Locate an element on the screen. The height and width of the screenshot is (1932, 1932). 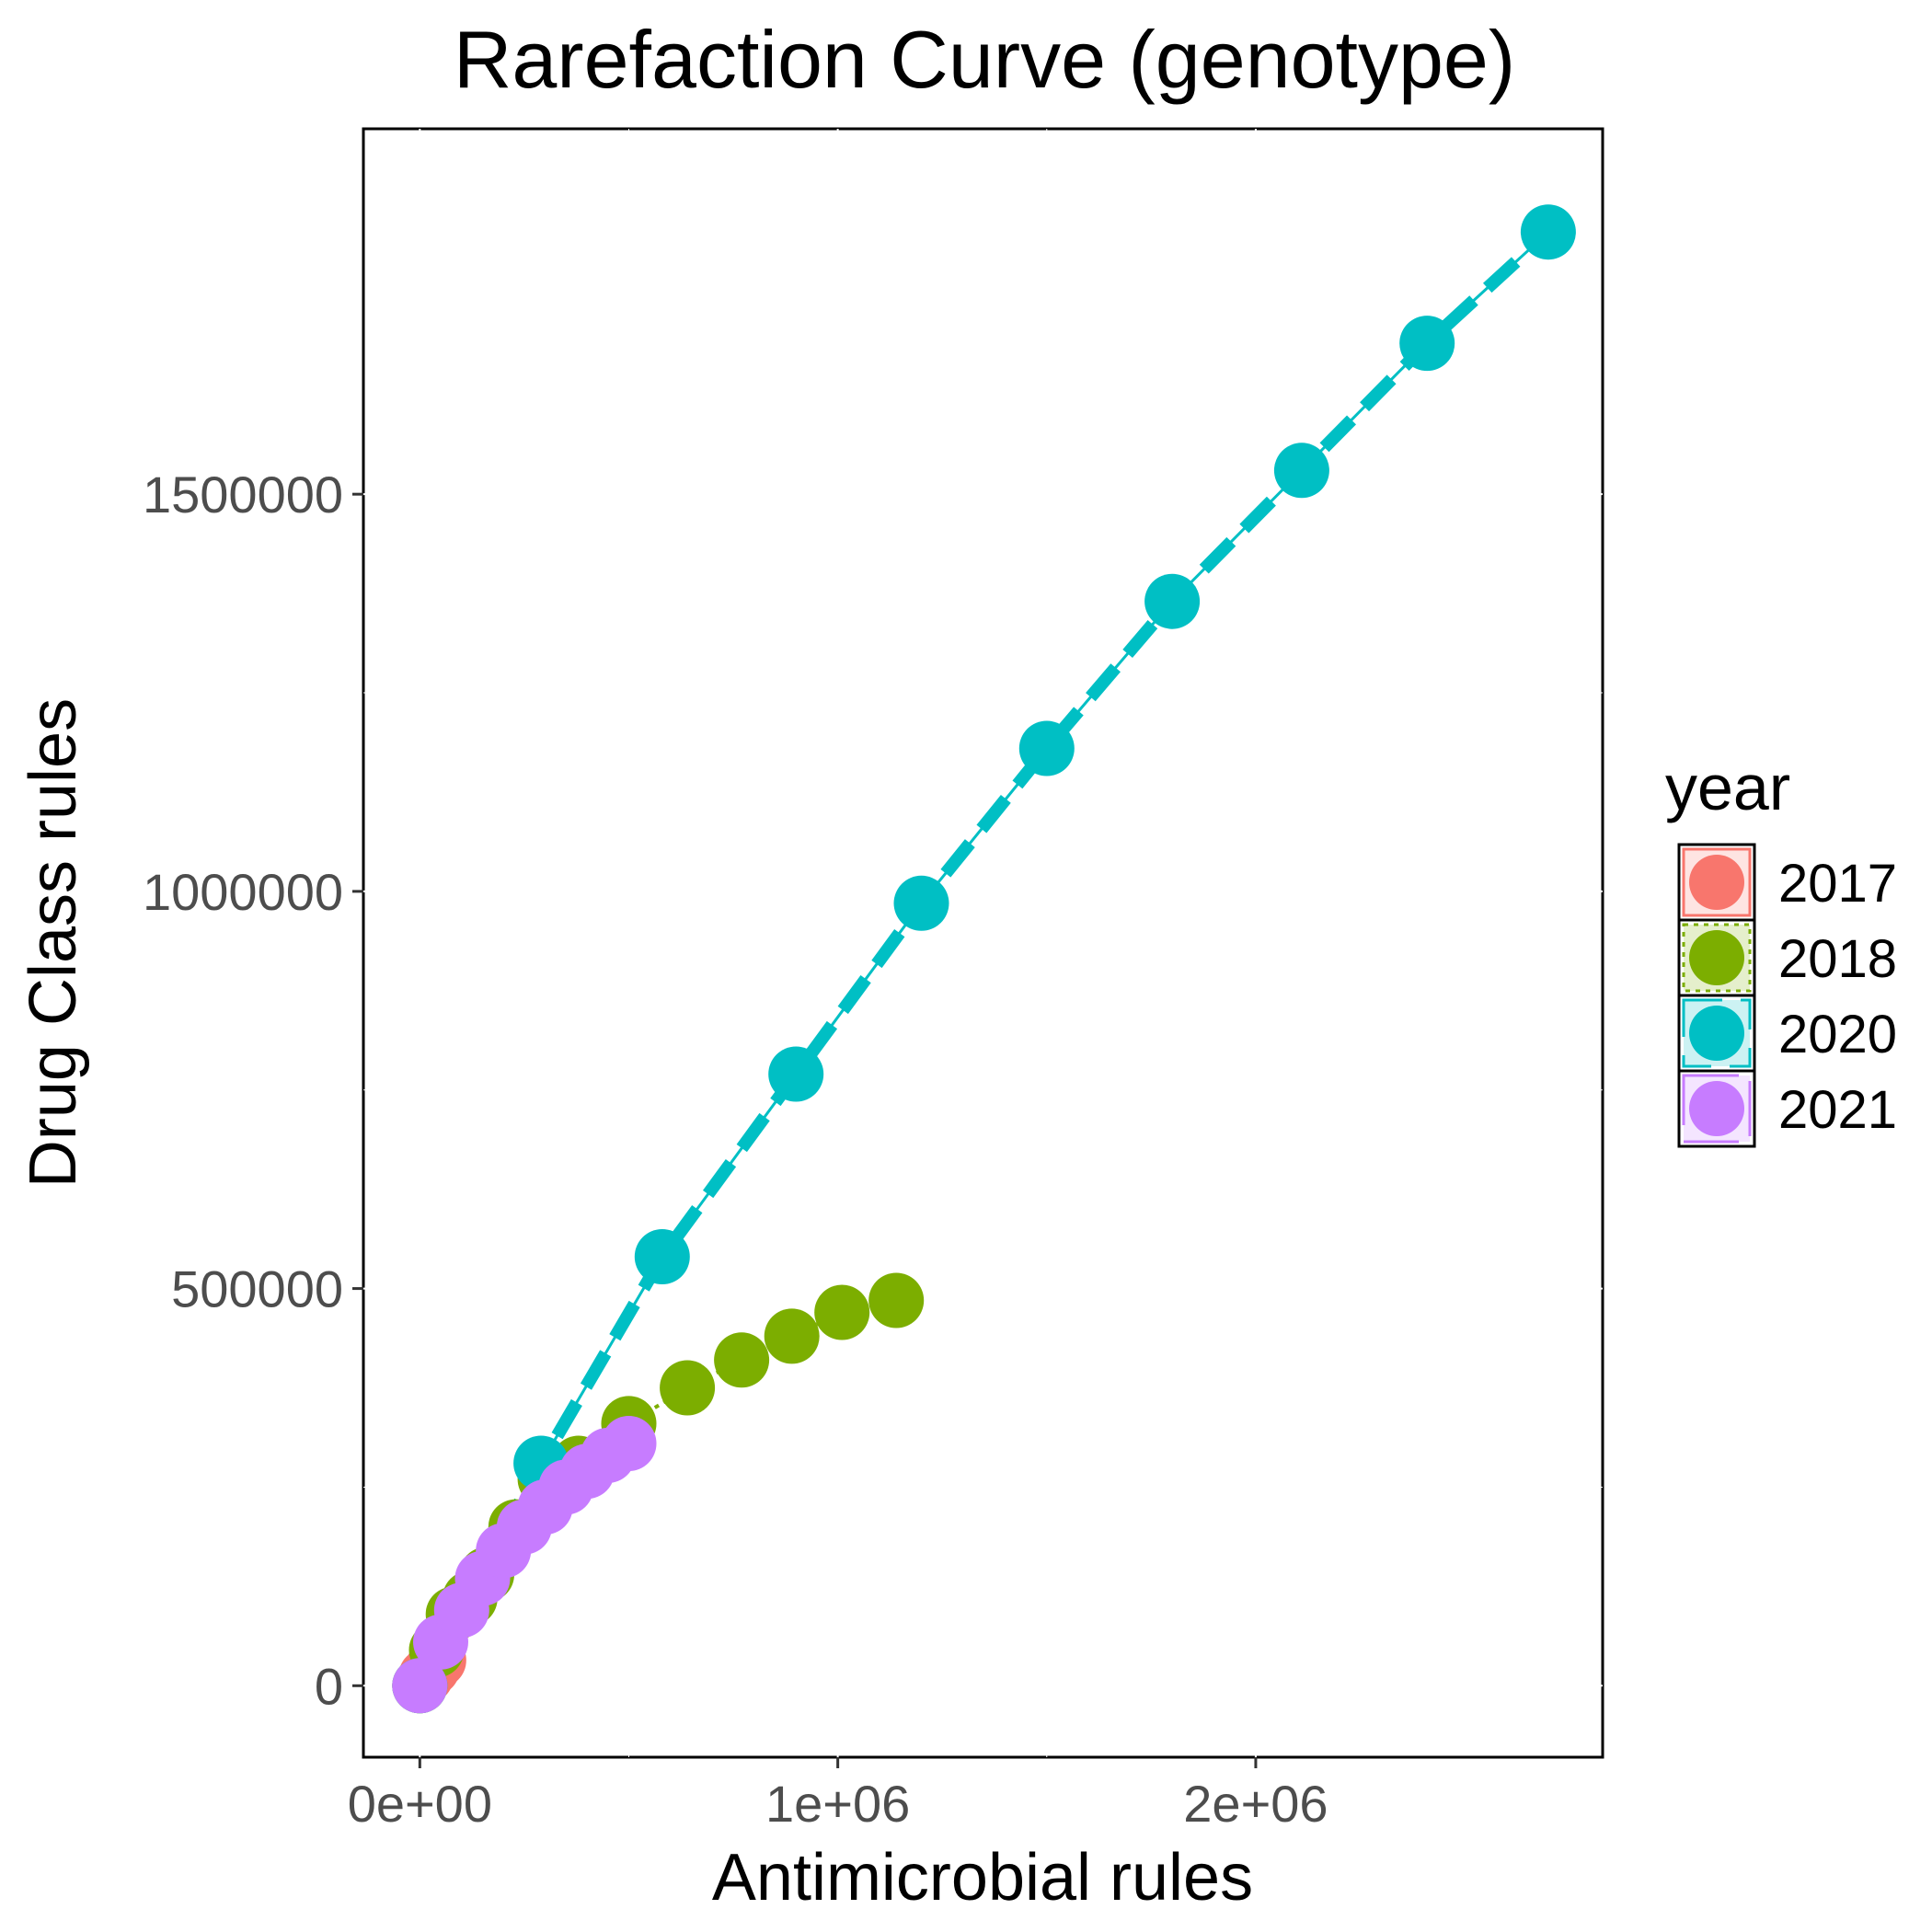
legend-key-2020 is located at coordinates (1716, 1033).